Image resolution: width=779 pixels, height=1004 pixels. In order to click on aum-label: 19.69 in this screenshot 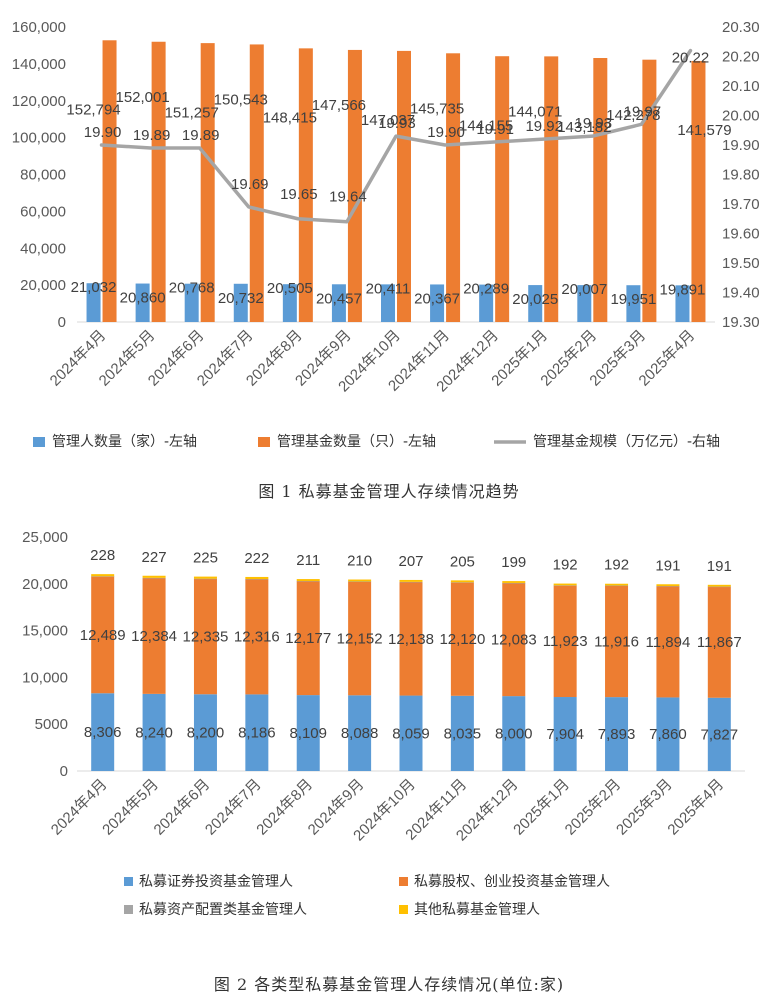, I will do `click(250, 184)`.